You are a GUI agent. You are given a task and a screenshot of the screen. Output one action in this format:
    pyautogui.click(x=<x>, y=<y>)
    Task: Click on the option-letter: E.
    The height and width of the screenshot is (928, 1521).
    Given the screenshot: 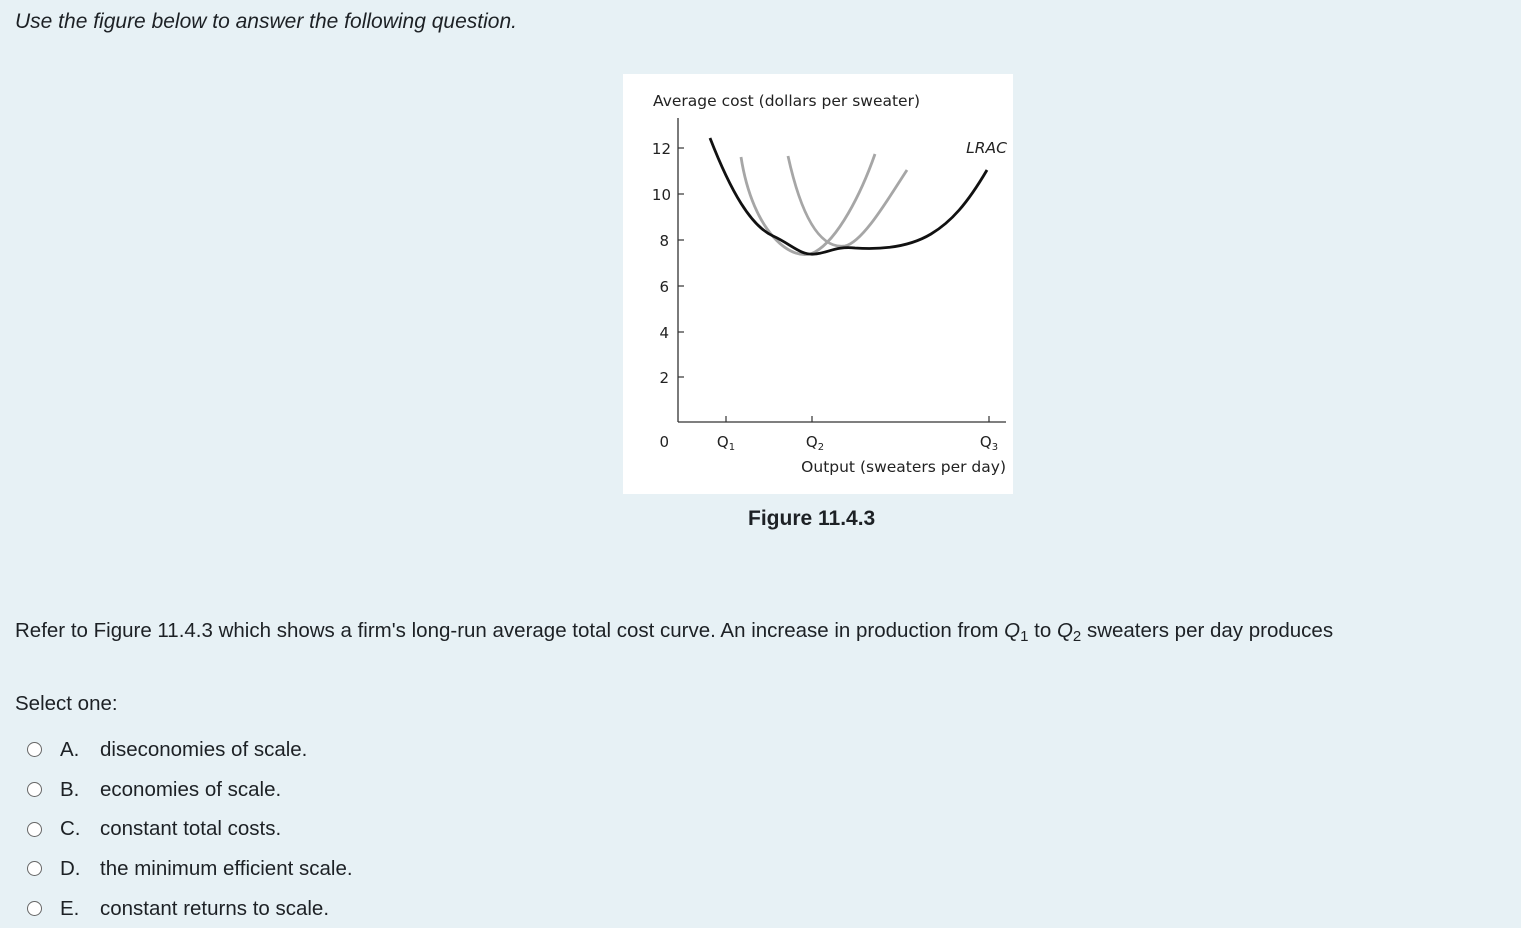 What is the action you would take?
    pyautogui.click(x=70, y=908)
    